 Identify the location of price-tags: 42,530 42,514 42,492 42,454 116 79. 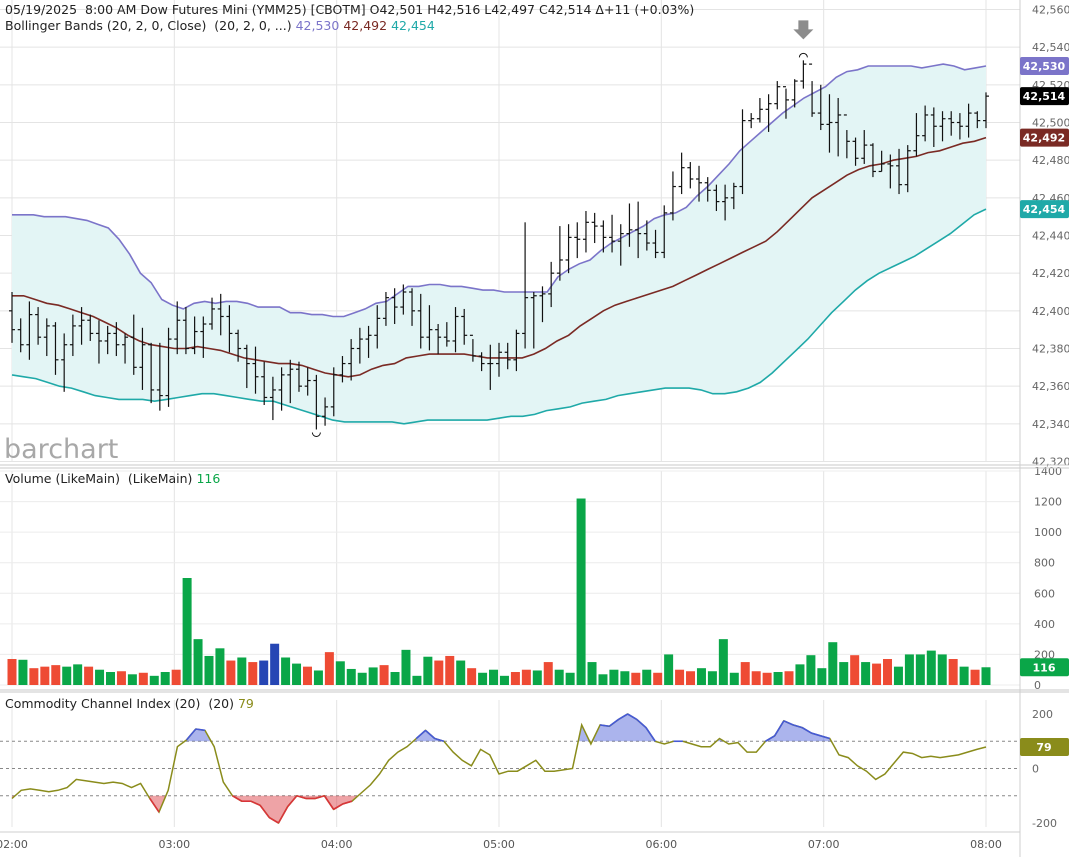
(1044, 406).